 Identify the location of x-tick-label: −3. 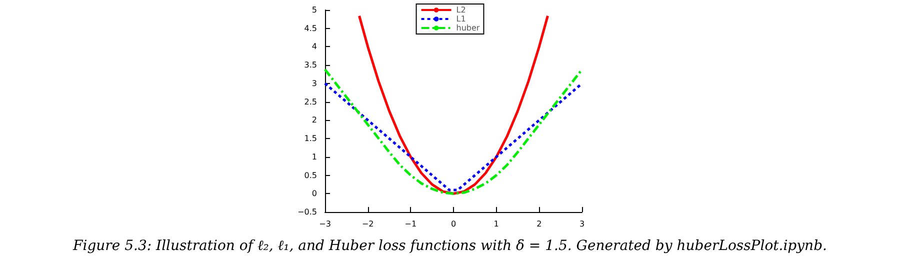
(325, 224).